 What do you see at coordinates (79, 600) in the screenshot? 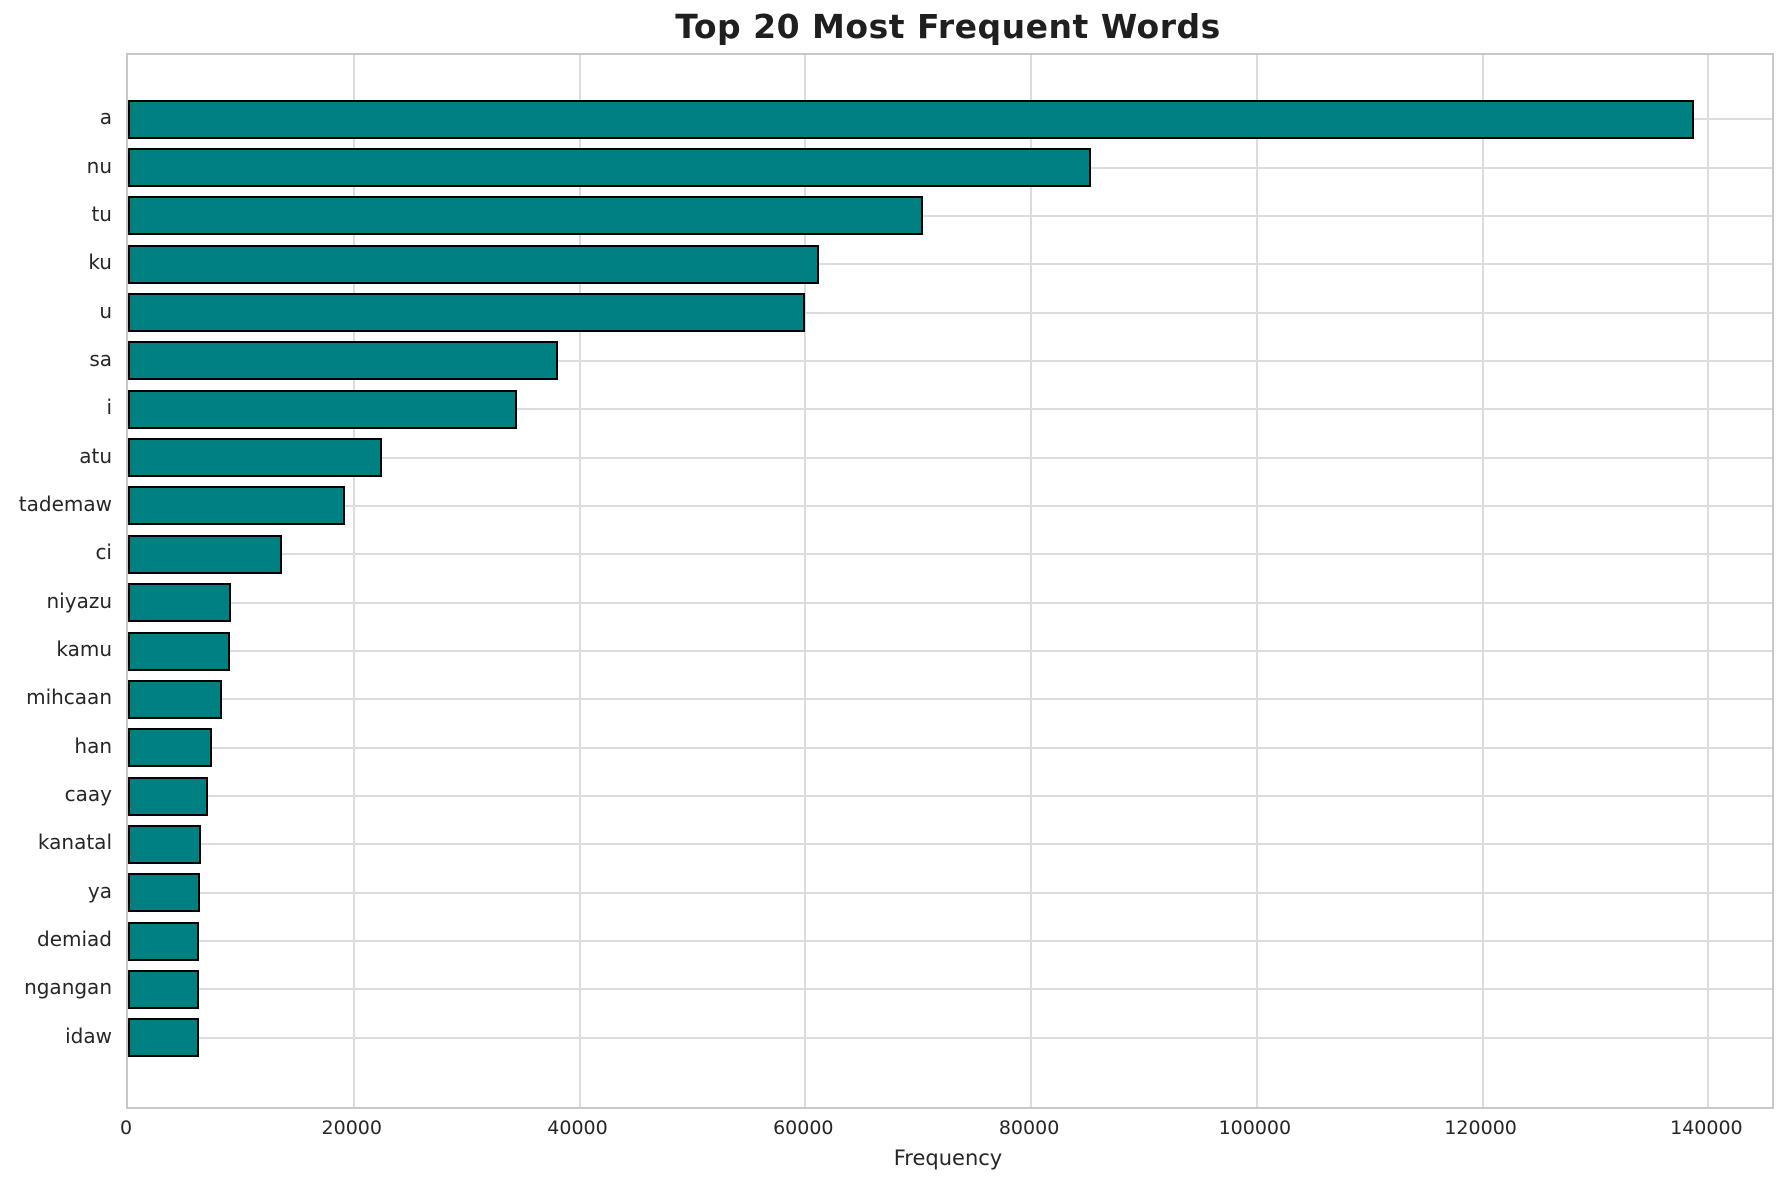
I see `y-tick-label: niyazu` at bounding box center [79, 600].